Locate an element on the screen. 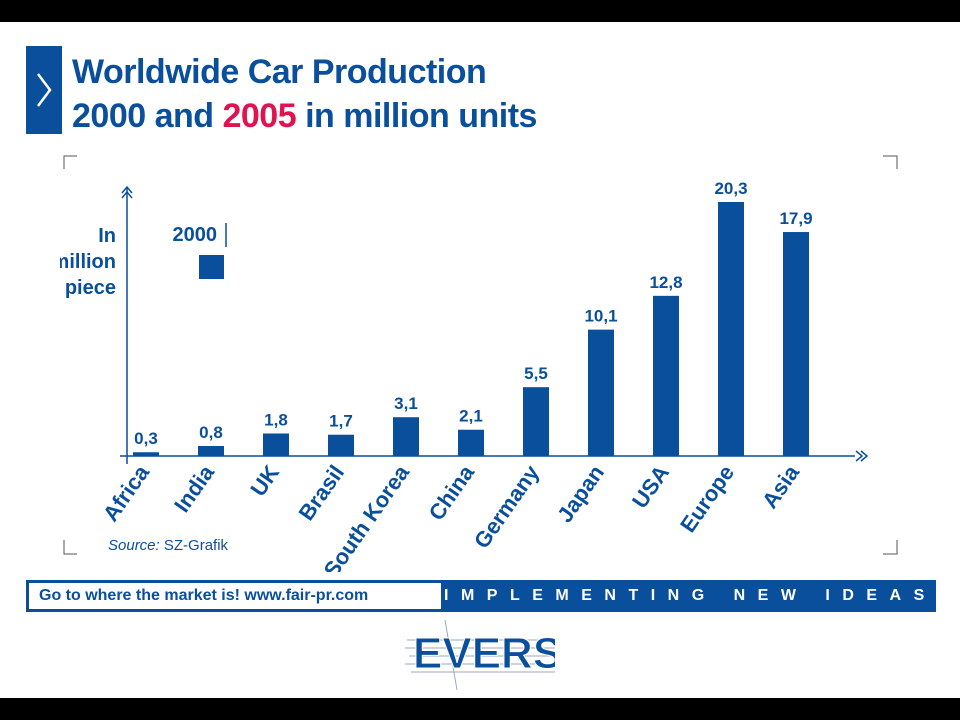 This screenshot has height=720, width=960. source-note: Source: SZ-Grafik is located at coordinates (168, 545).